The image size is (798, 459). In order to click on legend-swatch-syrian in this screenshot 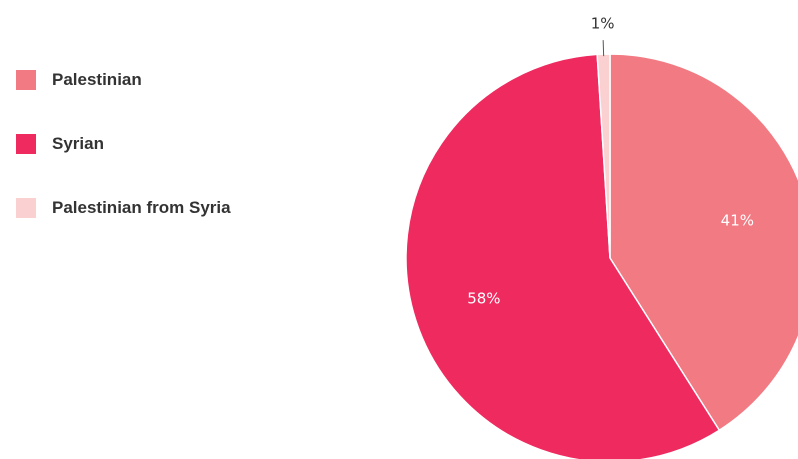, I will do `click(26, 144)`.